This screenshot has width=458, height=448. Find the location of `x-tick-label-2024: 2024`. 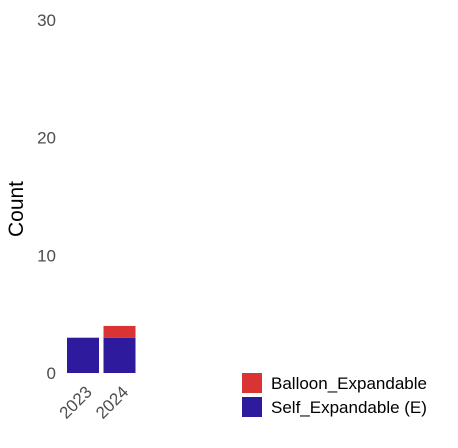

x-tick-label-2024: 2024 is located at coordinates (112, 402).